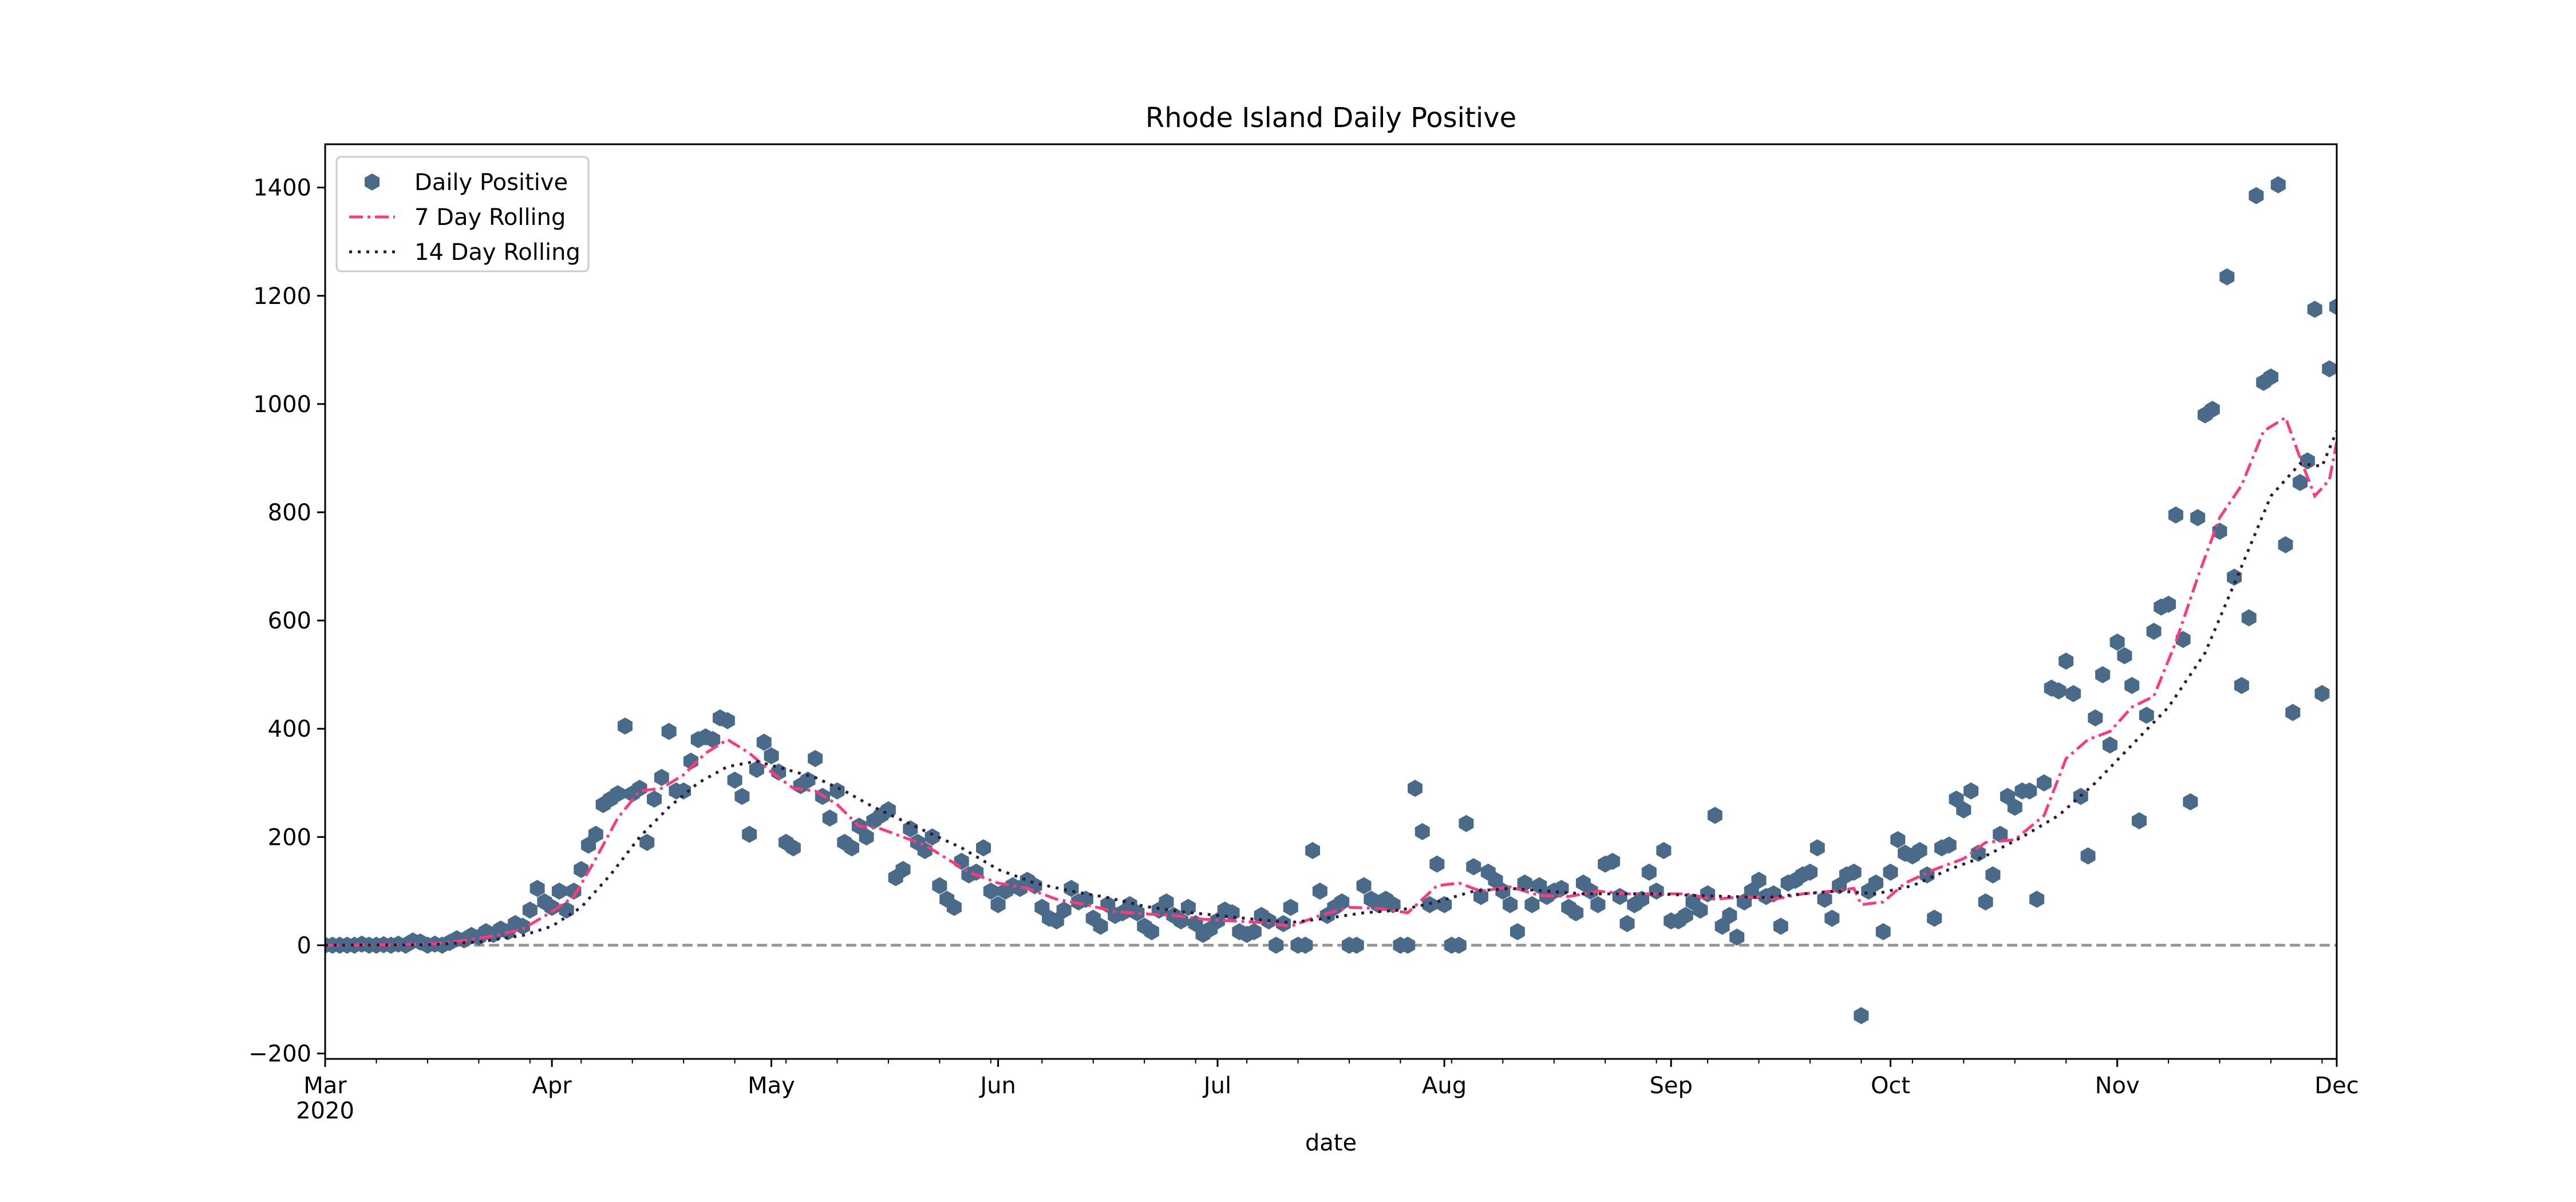  What do you see at coordinates (1670, 1086) in the screenshot?
I see `x-tick-label: Sep` at bounding box center [1670, 1086].